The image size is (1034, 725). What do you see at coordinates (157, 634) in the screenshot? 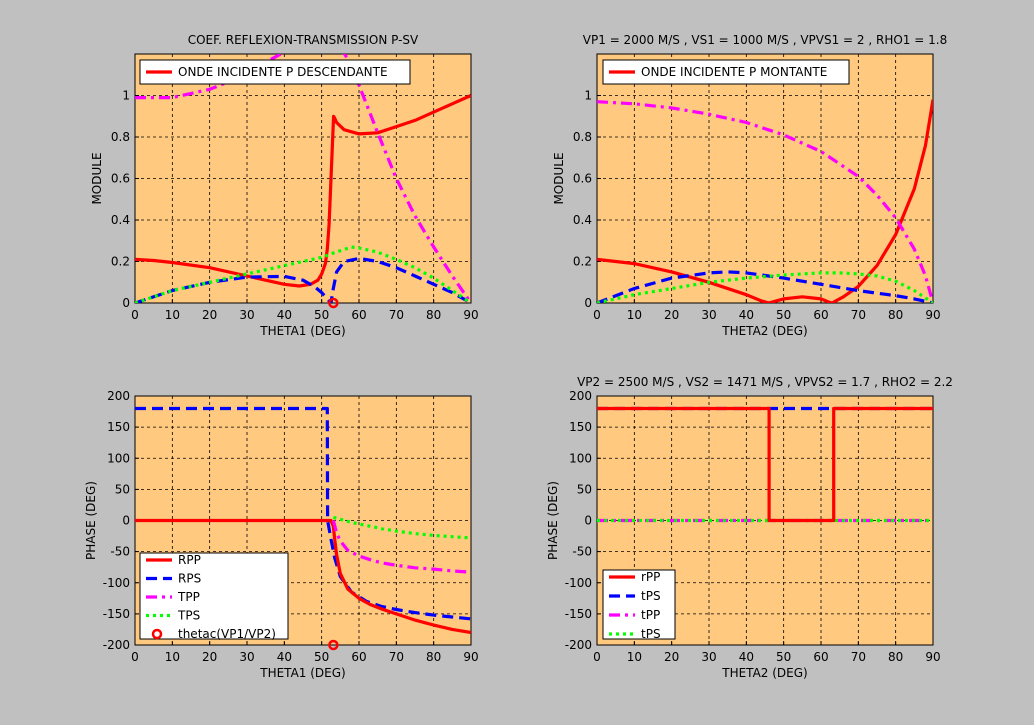
I see `legend-marker` at bounding box center [157, 634].